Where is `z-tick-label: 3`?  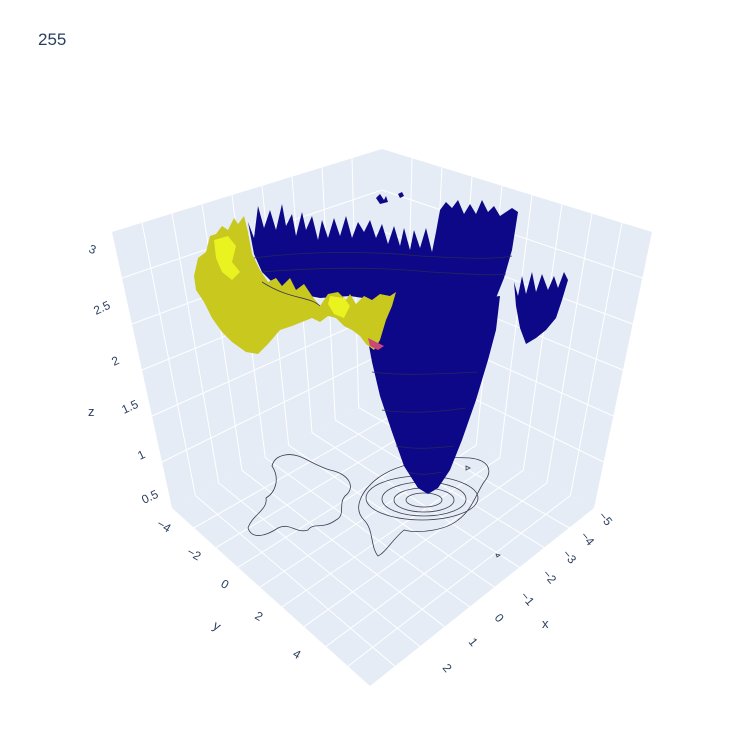 z-tick-label: 3 is located at coordinates (92, 250).